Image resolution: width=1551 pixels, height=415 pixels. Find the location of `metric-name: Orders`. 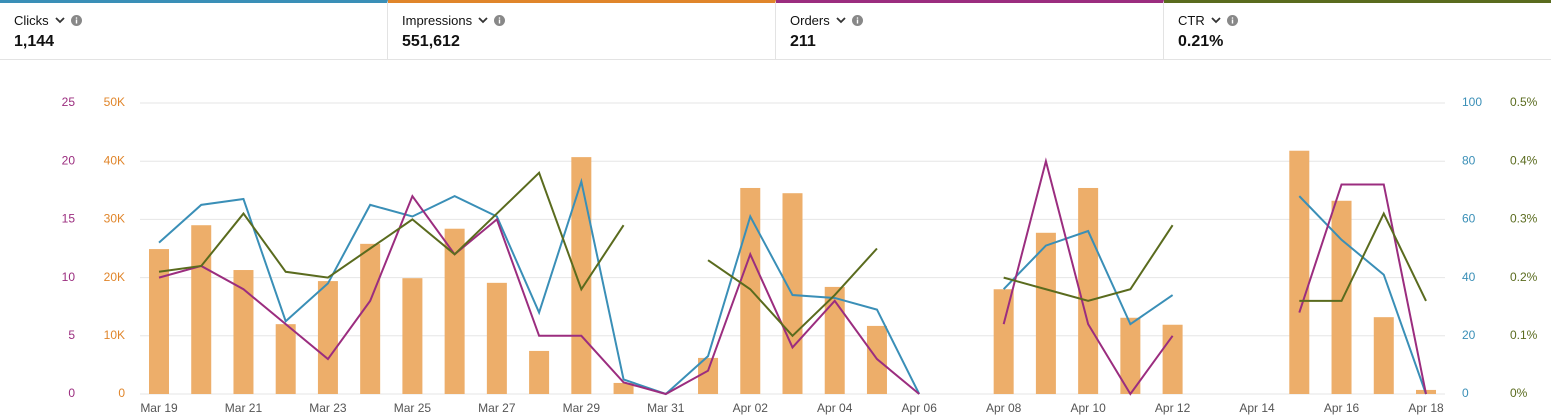

metric-name: Orders is located at coordinates (810, 20).